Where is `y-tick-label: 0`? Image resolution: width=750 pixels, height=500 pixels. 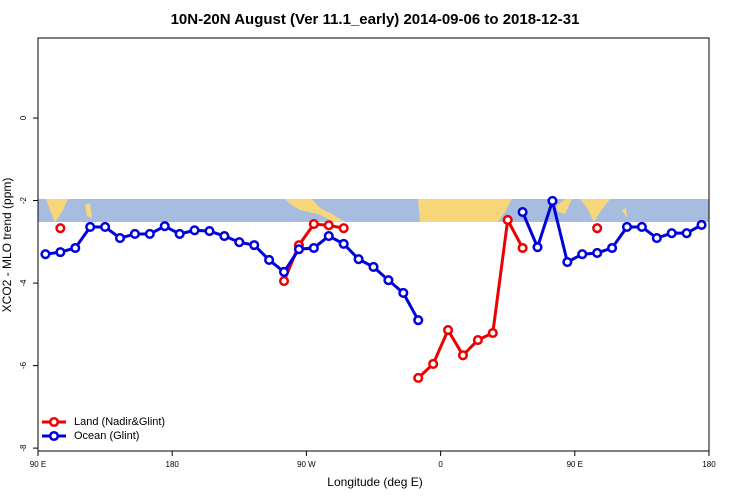
y-tick-label: 0 is located at coordinates (23, 117).